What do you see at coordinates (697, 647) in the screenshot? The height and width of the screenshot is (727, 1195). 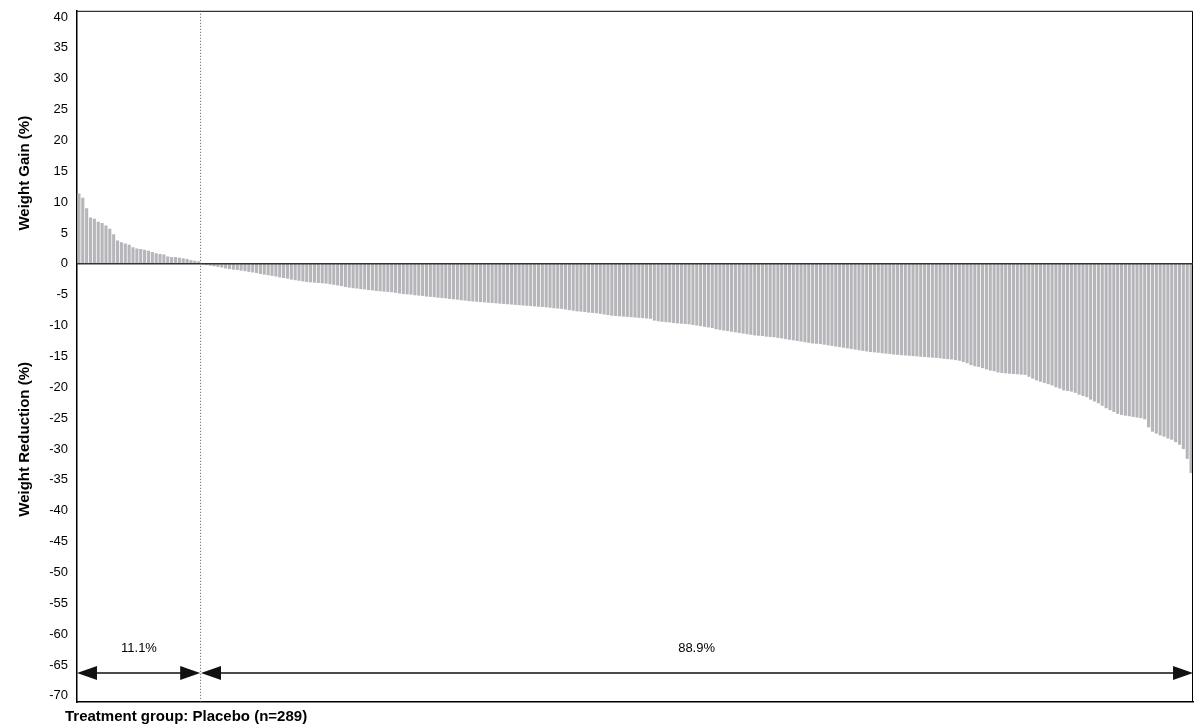 I see `annotation: 88.9%` at bounding box center [697, 647].